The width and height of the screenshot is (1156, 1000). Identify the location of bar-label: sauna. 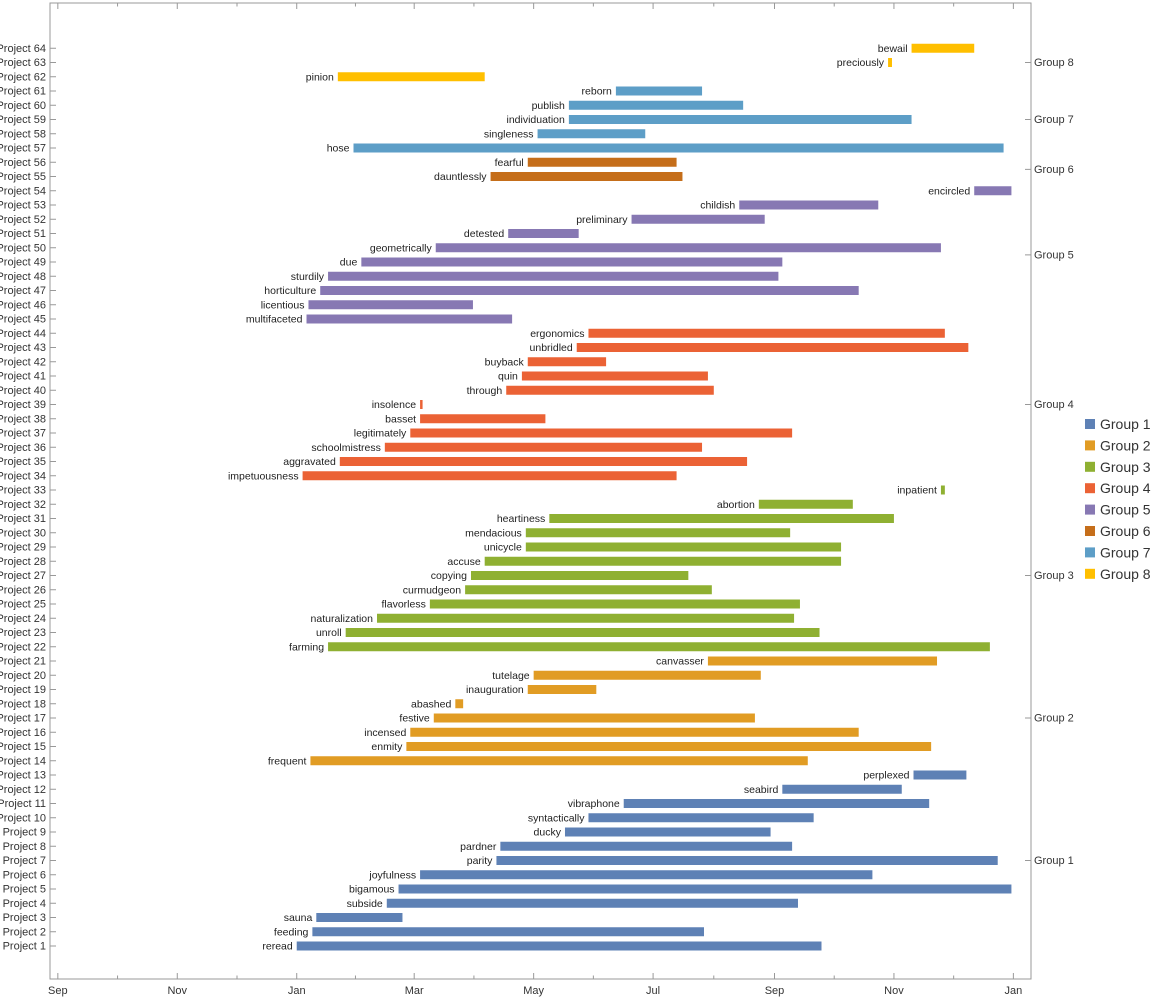
(298, 918).